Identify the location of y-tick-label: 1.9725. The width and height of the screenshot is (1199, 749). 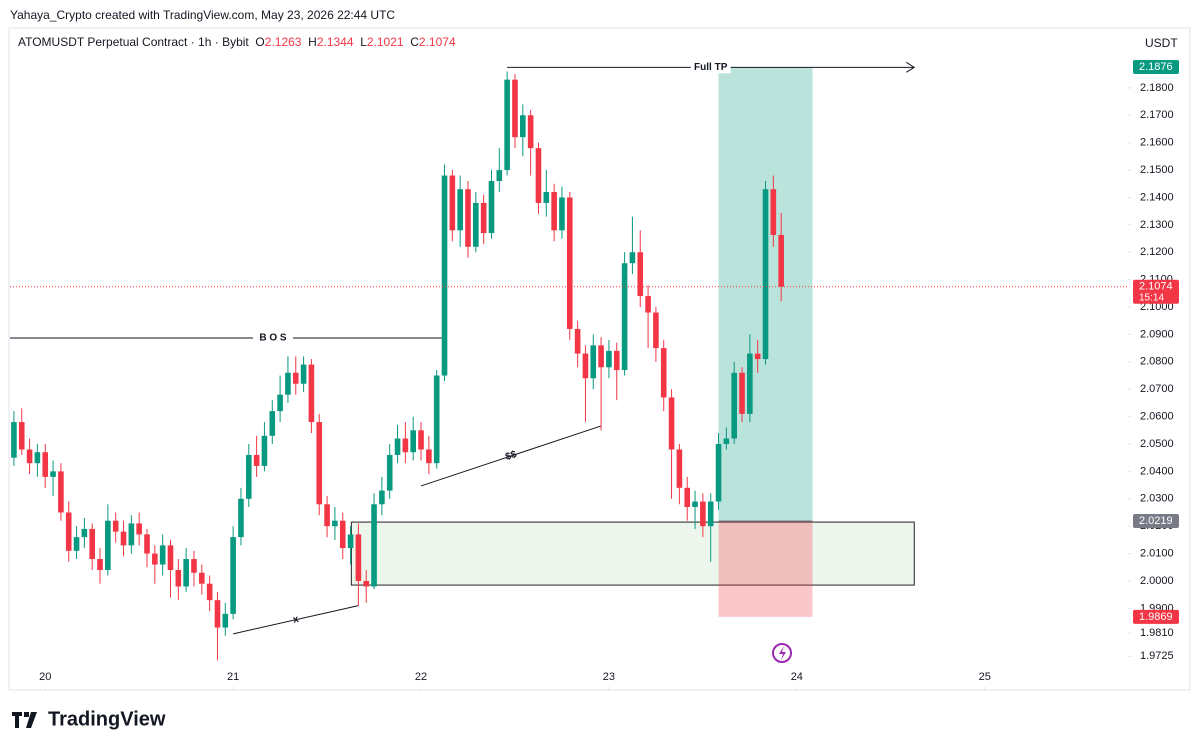
(1157, 656).